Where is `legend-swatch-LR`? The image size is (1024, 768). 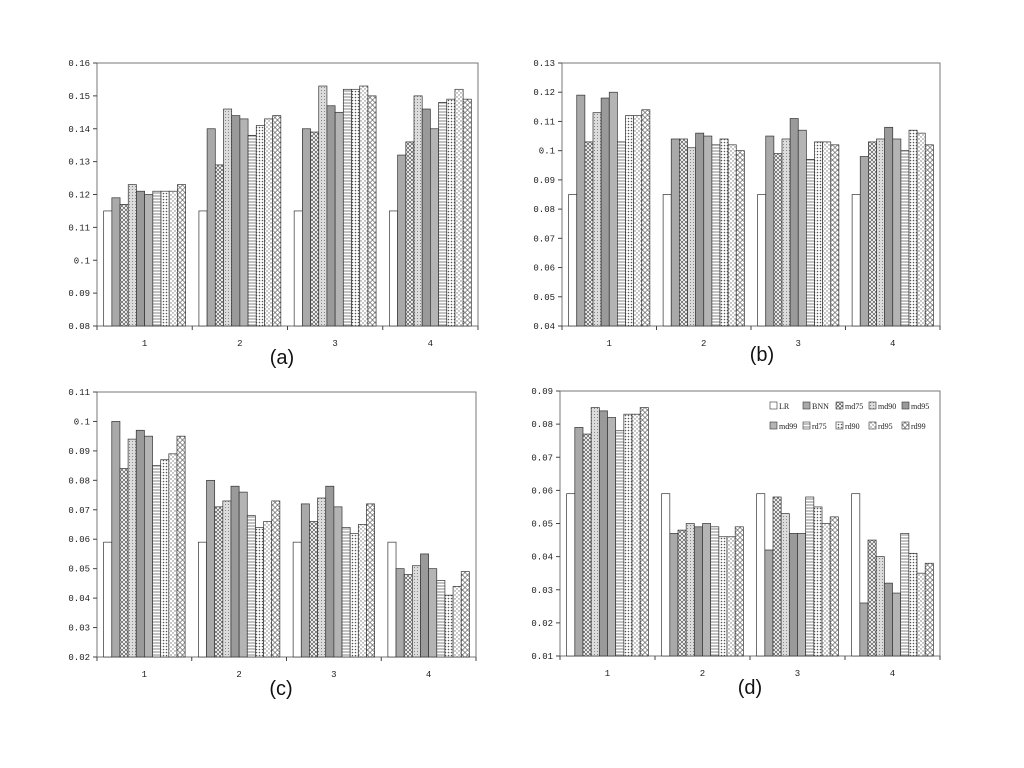
legend-swatch-LR is located at coordinates (773, 405).